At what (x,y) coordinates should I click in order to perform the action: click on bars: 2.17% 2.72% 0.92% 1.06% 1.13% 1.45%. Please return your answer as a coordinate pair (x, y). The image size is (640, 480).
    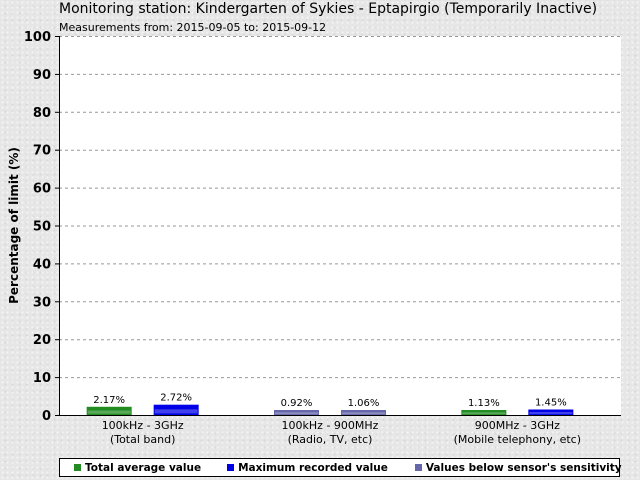
    Looking at the image, I should click on (330, 404).